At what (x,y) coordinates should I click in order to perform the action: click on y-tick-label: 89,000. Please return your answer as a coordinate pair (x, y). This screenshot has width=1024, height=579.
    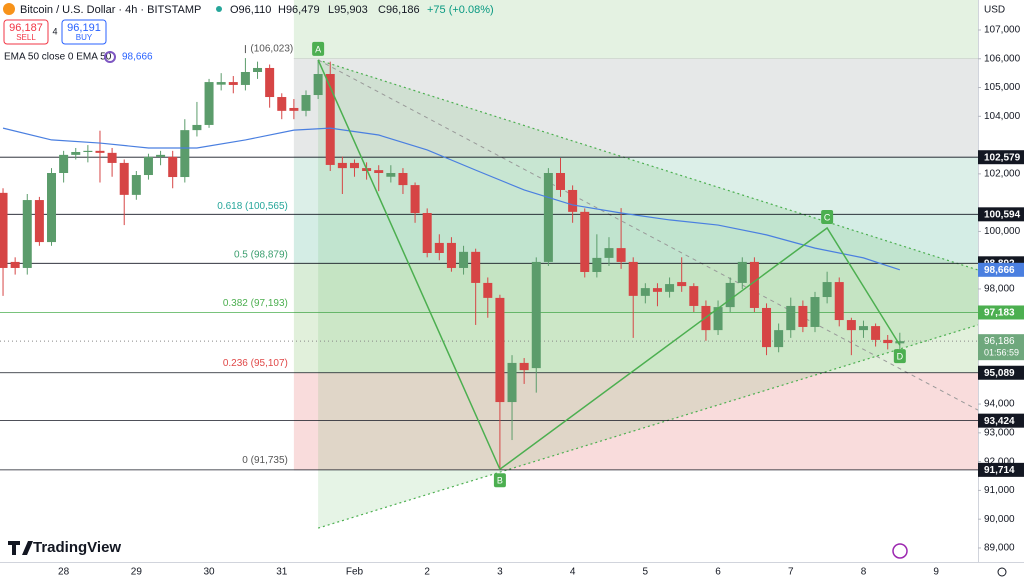
    Looking at the image, I should click on (999, 548).